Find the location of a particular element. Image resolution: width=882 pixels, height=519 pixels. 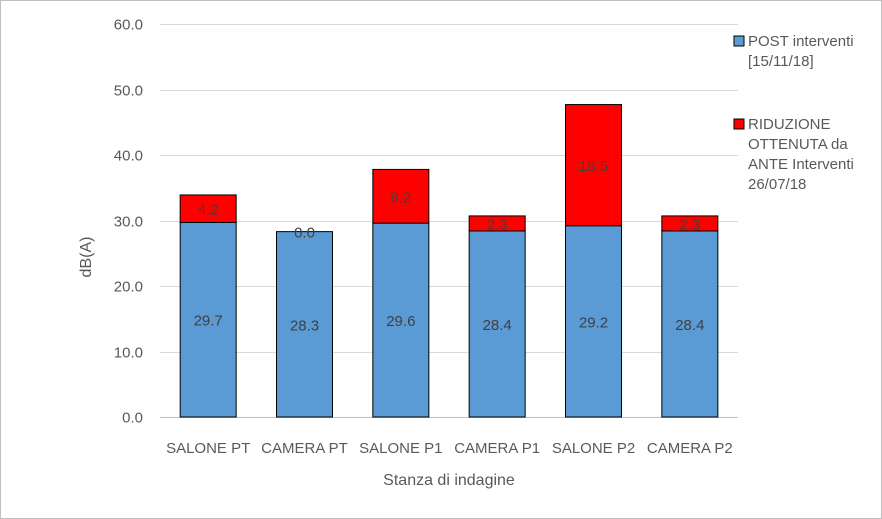

data-label: 29.2 is located at coordinates (593, 322).